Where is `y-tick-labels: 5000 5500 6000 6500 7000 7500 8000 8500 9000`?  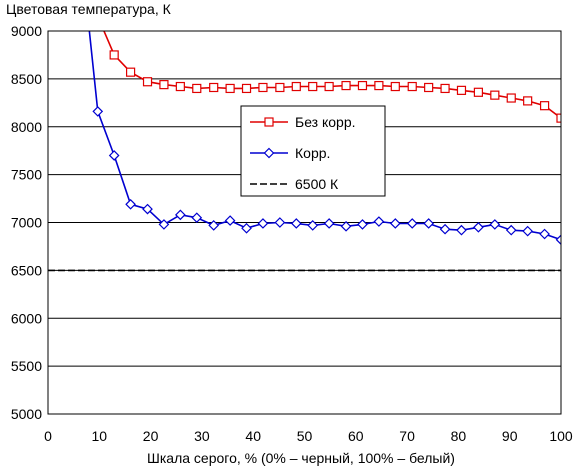
y-tick-labels: 5000 5500 6000 6500 7000 7500 8000 8500 9000 is located at coordinates (26, 222).